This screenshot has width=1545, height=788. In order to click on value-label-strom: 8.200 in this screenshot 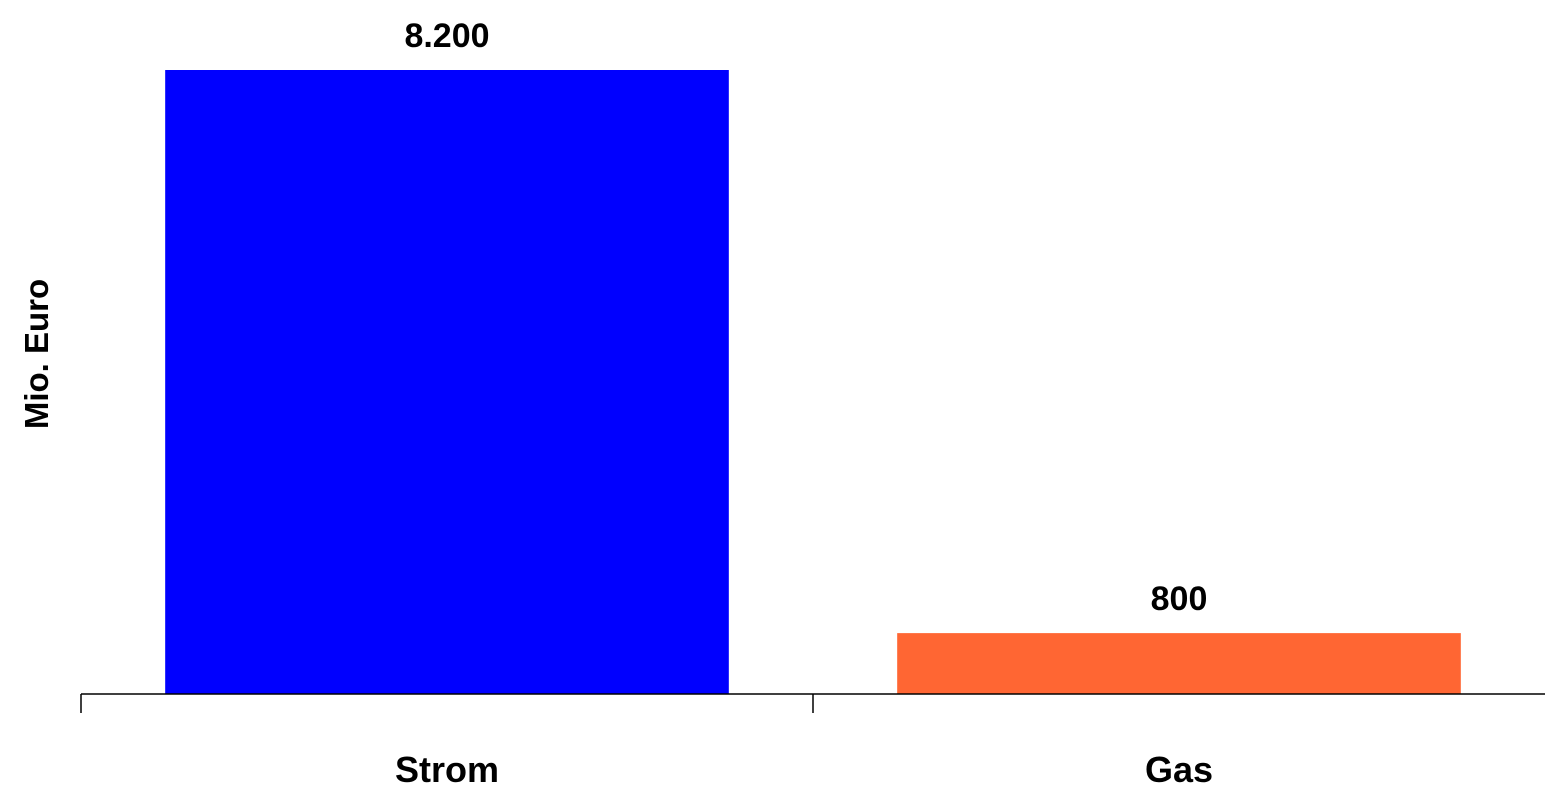, I will do `click(446, 36)`.